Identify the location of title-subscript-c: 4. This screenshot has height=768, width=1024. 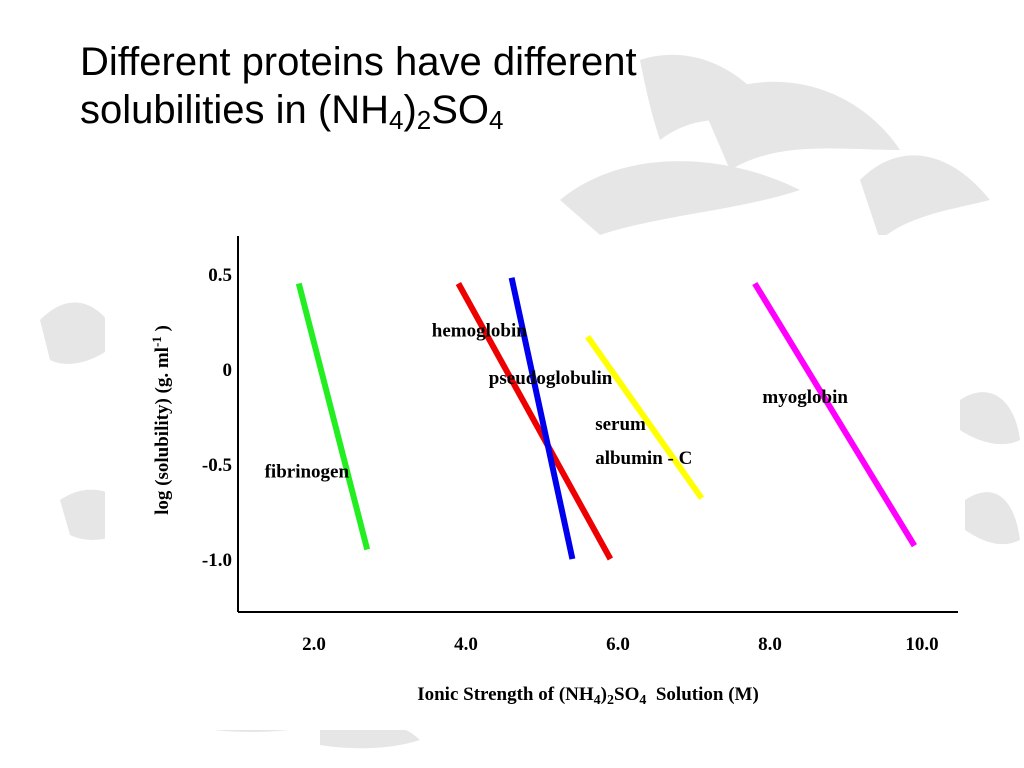
(496, 120).